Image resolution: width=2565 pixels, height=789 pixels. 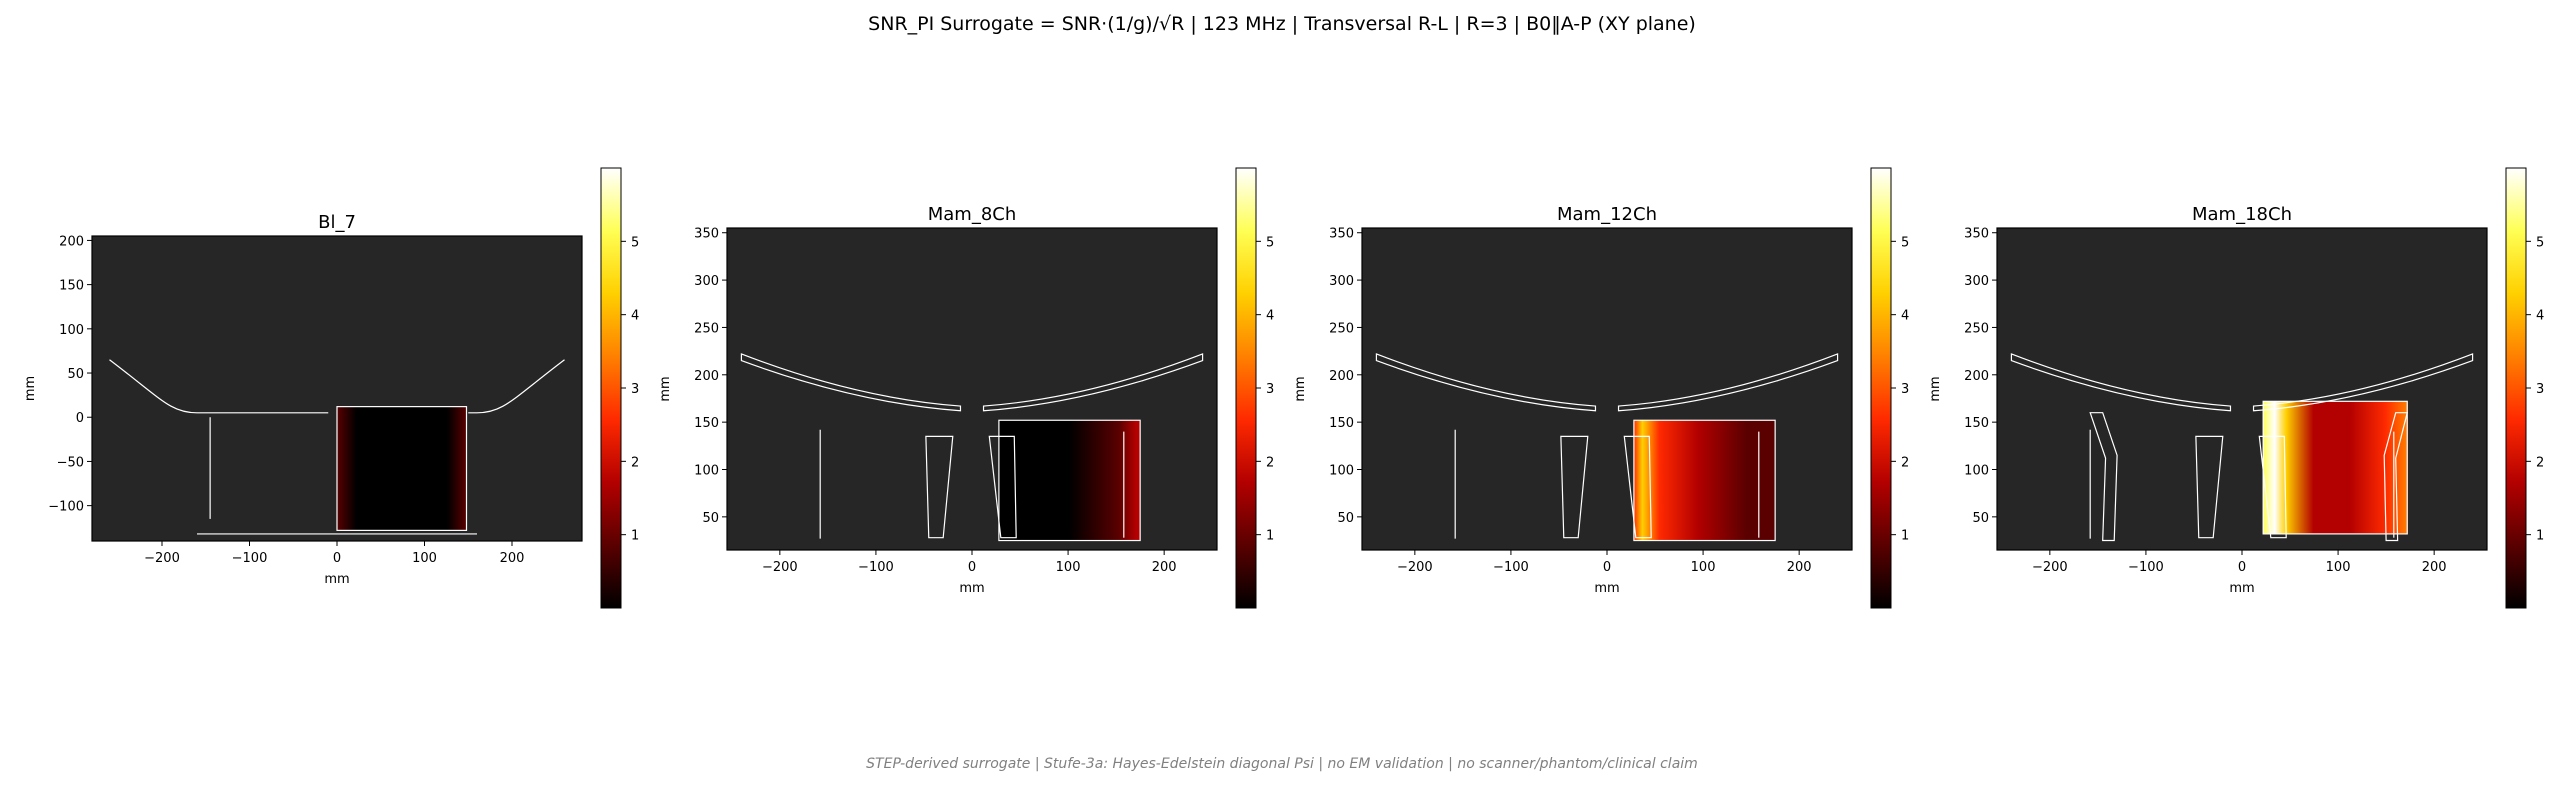 I want to click on y-tick-label: −100, so click(x=66, y=507).